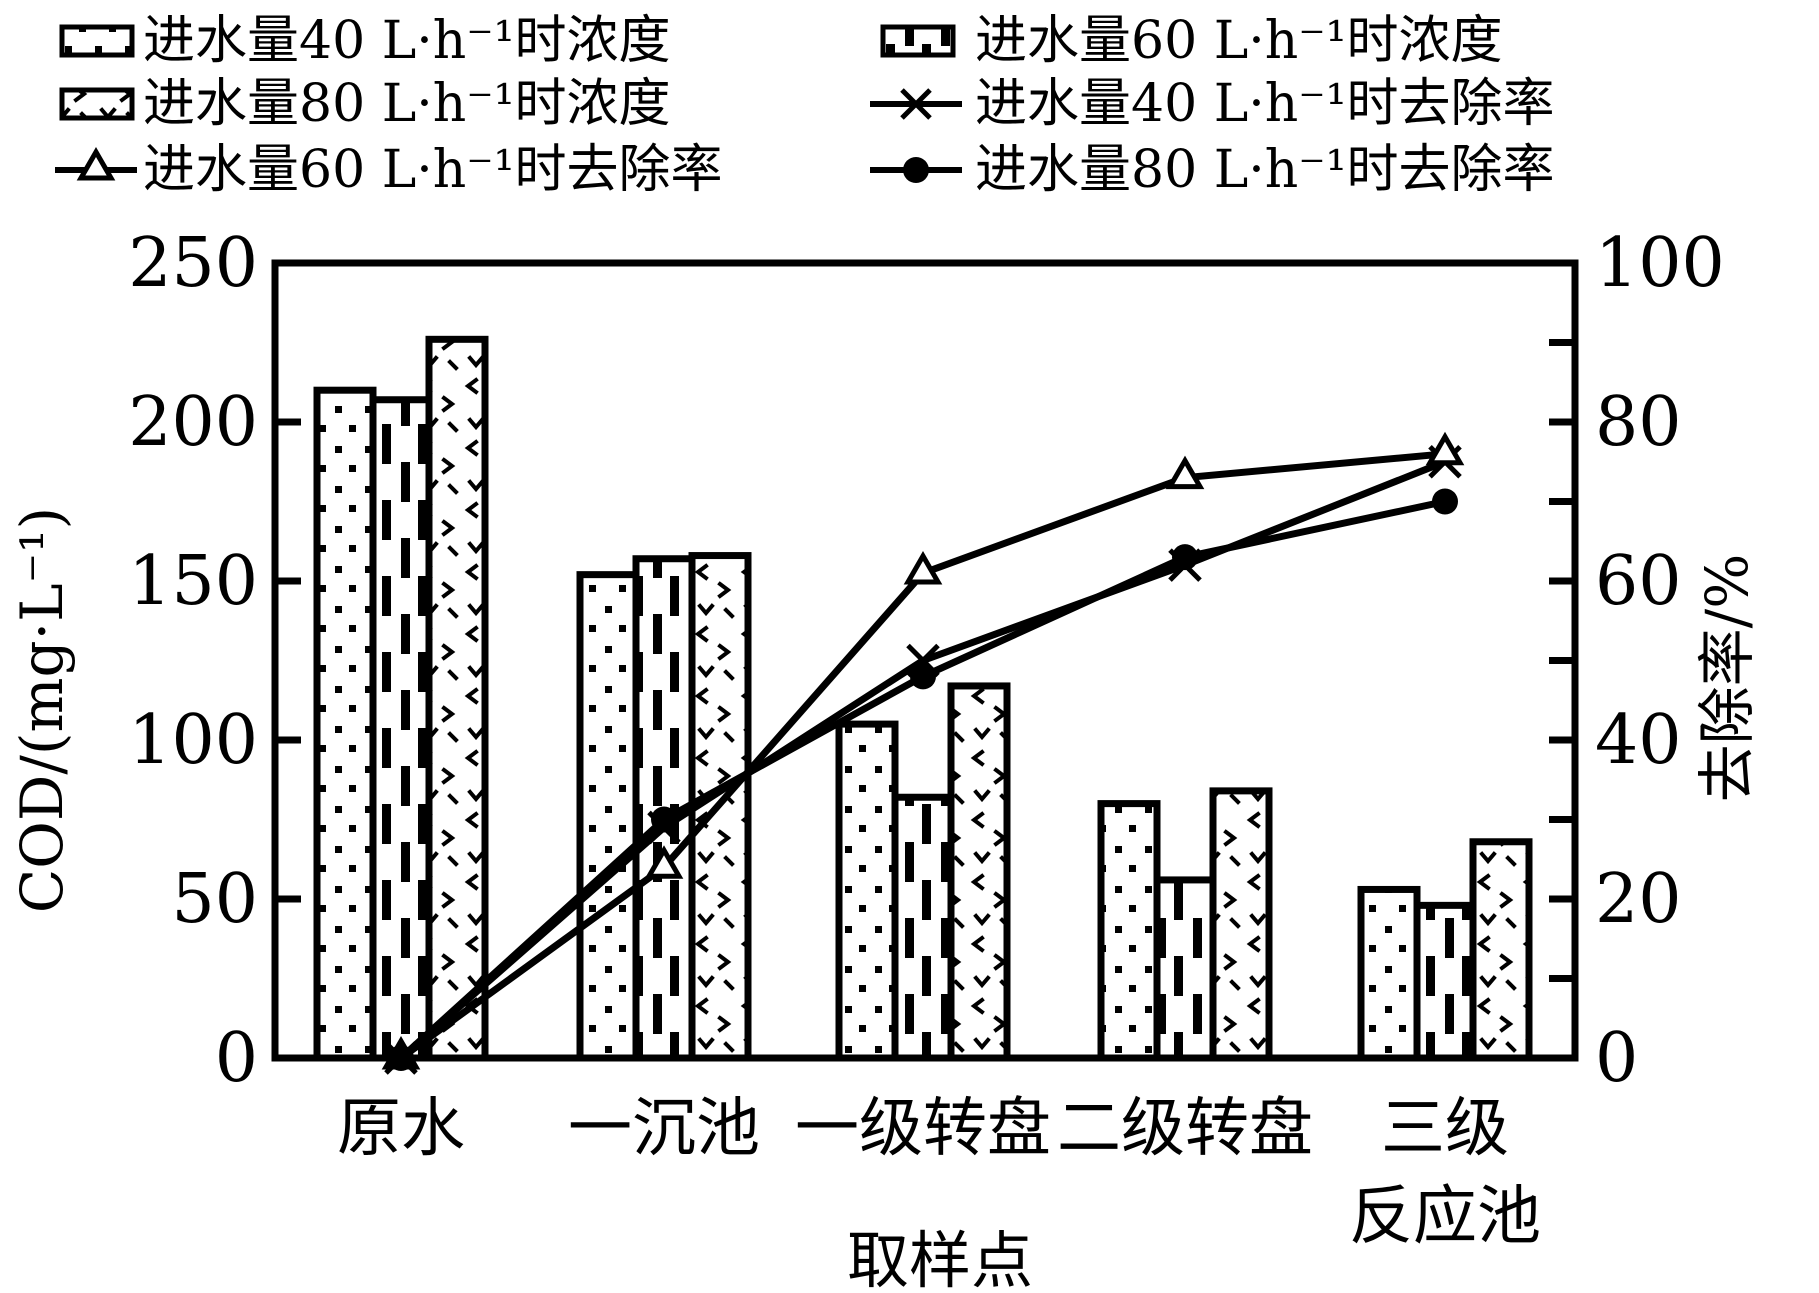  I want to click on legend-item-removal-80: 进水量80 L·h⁻¹时去除率, so click(1212, 170).